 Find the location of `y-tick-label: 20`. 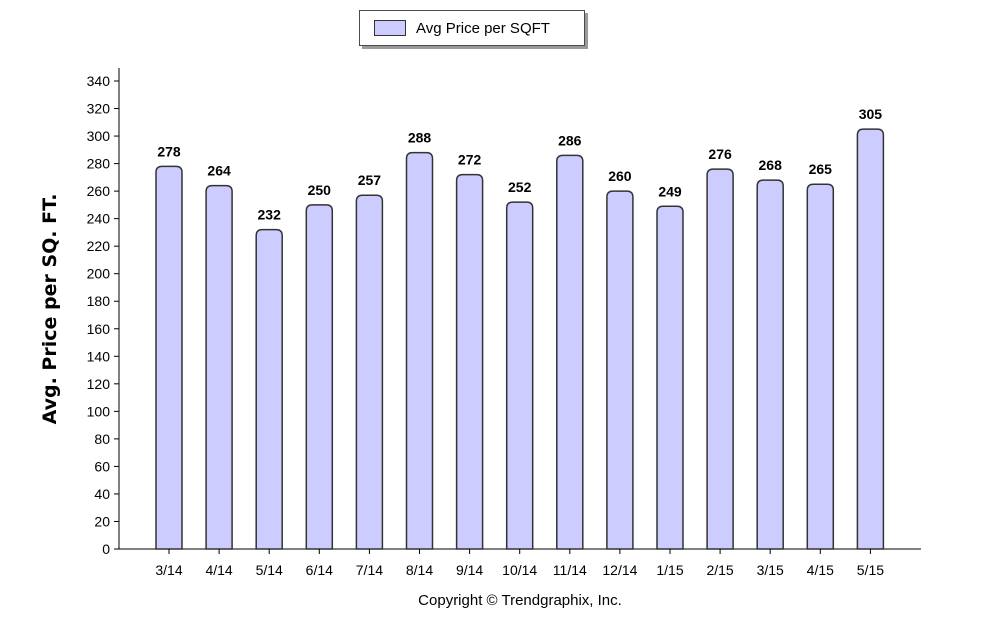

y-tick-label: 20 is located at coordinates (102, 521).